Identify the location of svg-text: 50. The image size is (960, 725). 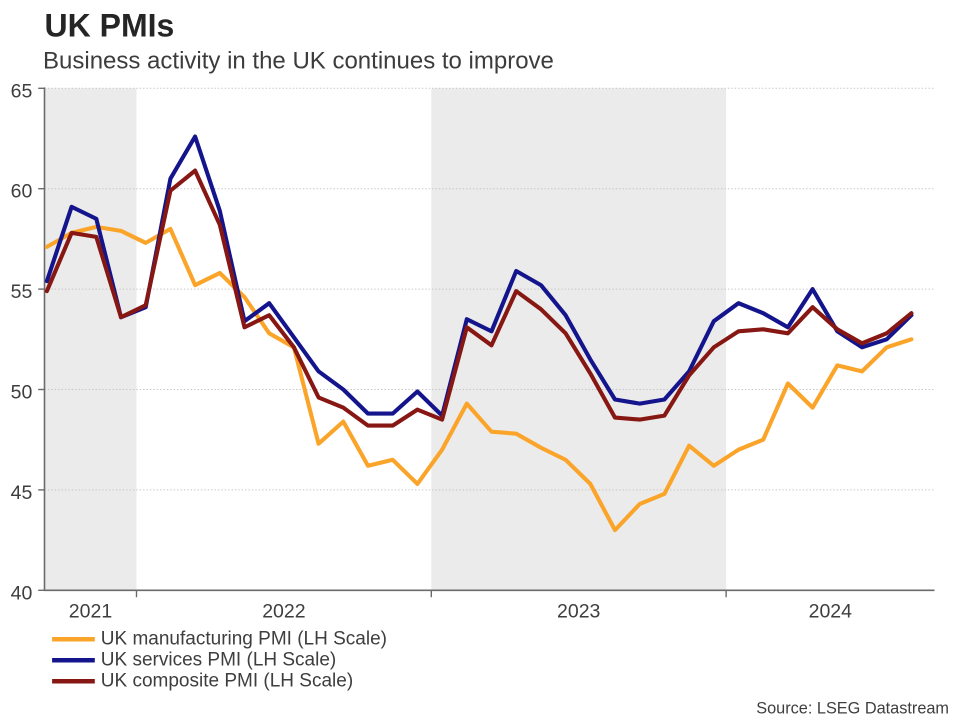
(22, 393).